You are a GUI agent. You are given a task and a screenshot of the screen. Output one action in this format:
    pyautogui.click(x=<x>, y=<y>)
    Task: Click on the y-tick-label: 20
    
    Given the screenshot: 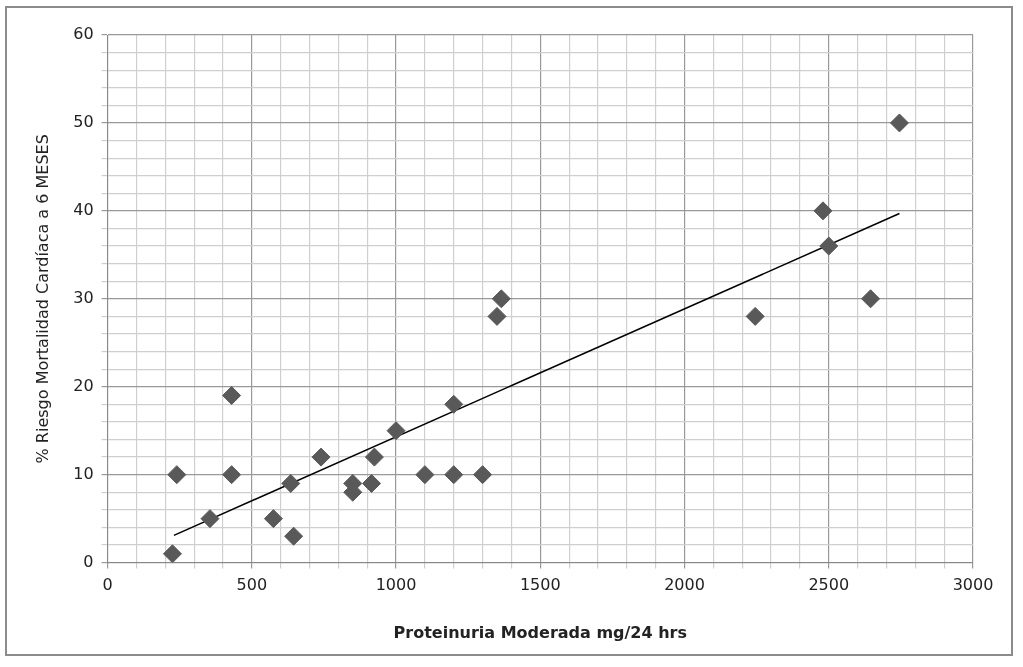 What is the action you would take?
    pyautogui.click(x=83, y=385)
    